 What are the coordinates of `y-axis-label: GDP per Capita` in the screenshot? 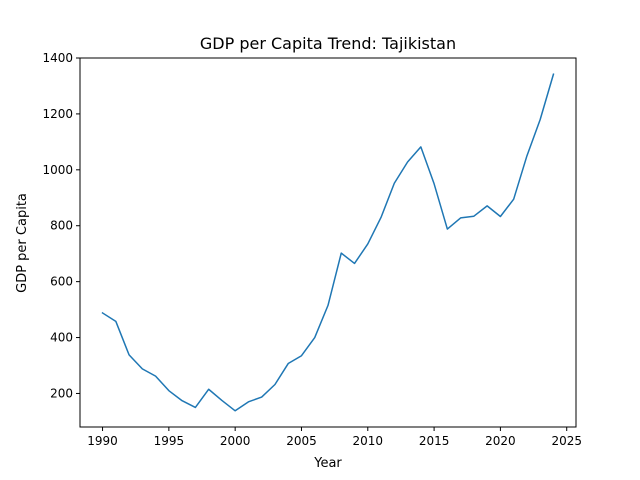 It's located at (22, 243).